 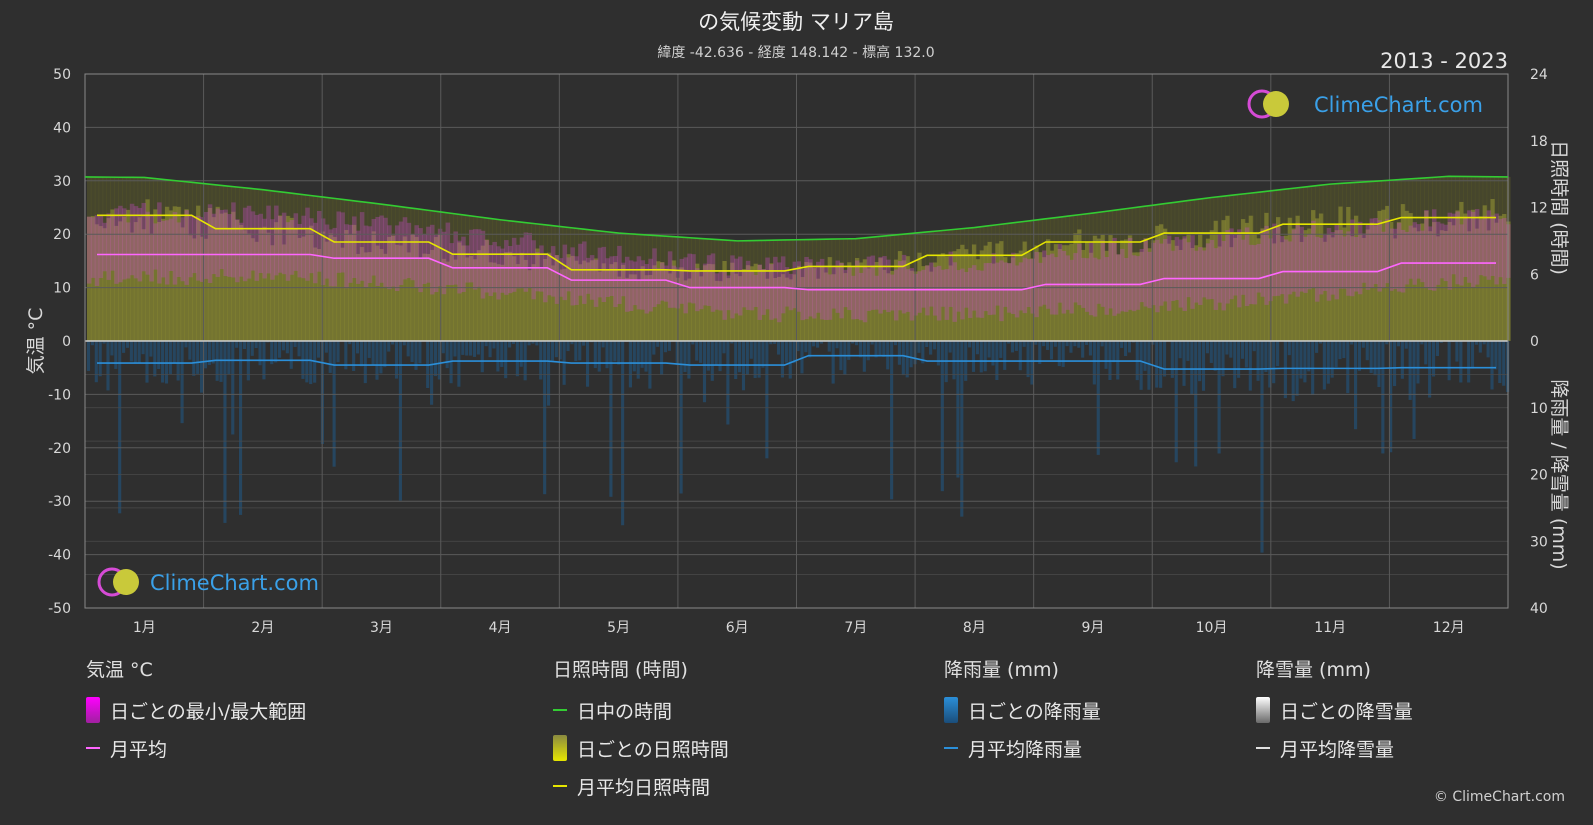 What do you see at coordinates (196, 748) in the screenshot?
I see `legend-item: 月平均` at bounding box center [196, 748].